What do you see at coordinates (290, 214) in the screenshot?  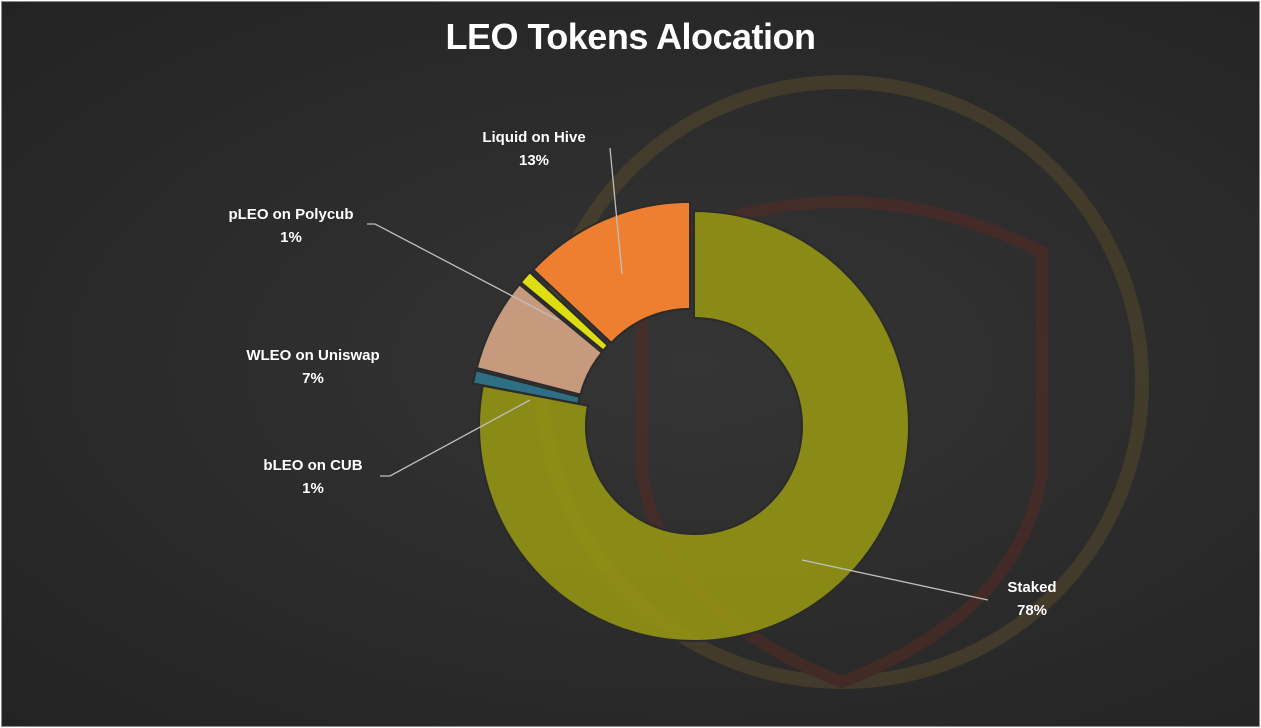 I see `slice-label: pLEO on Polycub` at bounding box center [290, 214].